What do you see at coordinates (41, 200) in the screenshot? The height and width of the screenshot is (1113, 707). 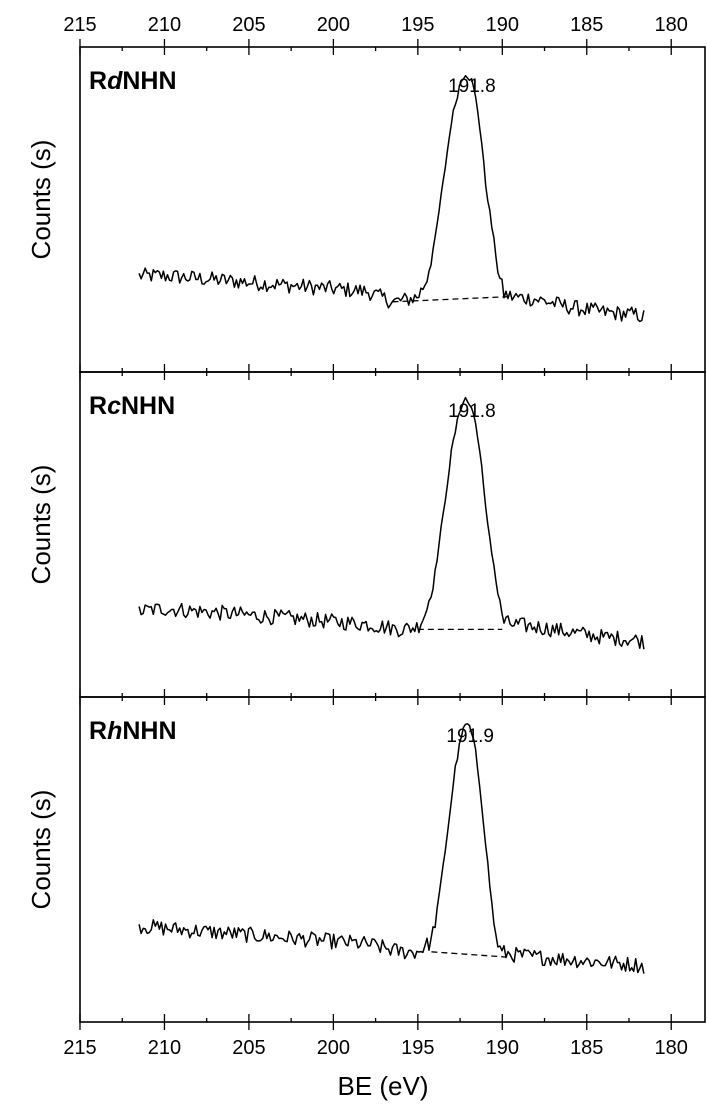 I see `y-axis-title-1: Counts (s)` at bounding box center [41, 200].